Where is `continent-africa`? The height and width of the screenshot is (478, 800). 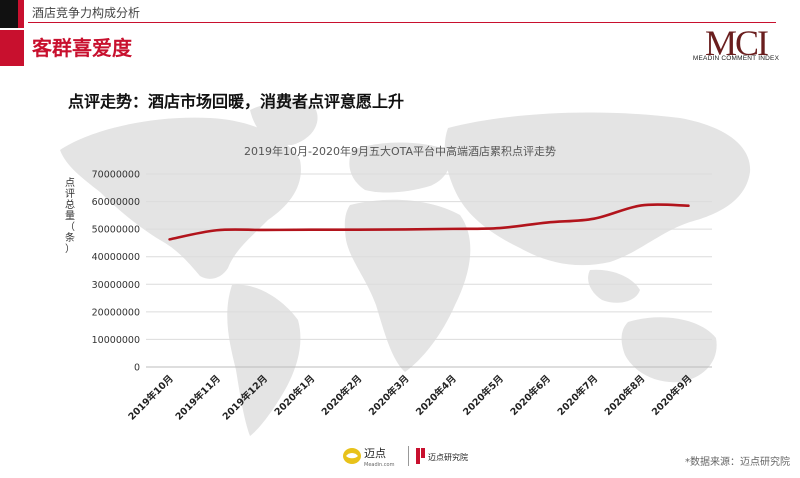
continent-africa is located at coordinates (407, 285).